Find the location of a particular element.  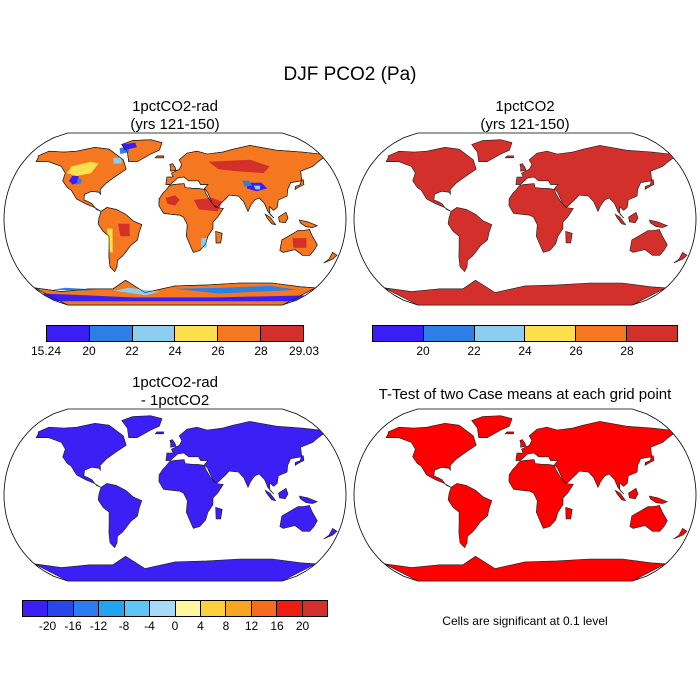

coast-madagascar is located at coordinates (219, 237).